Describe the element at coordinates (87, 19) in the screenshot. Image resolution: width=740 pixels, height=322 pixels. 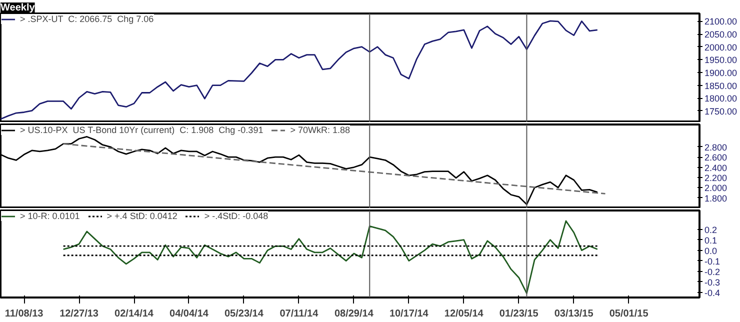
I see `legend-label: > .SPX-UT C: 2066.75 Chg 7.06` at that location.